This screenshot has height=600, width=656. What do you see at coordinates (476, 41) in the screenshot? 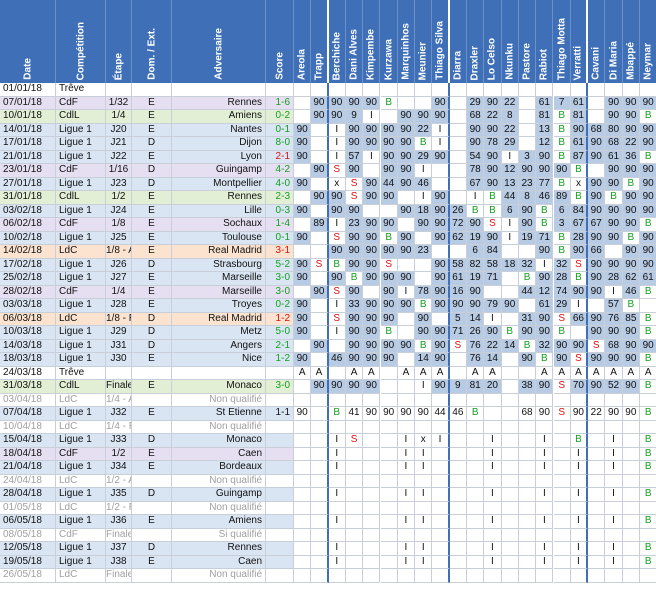
I see `header-player-10: Draxler` at bounding box center [476, 41].